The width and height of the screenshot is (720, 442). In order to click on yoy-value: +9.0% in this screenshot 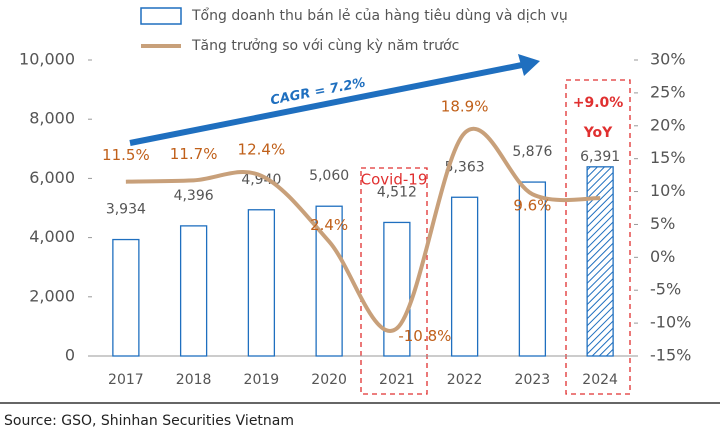, I will do `click(598, 103)`.